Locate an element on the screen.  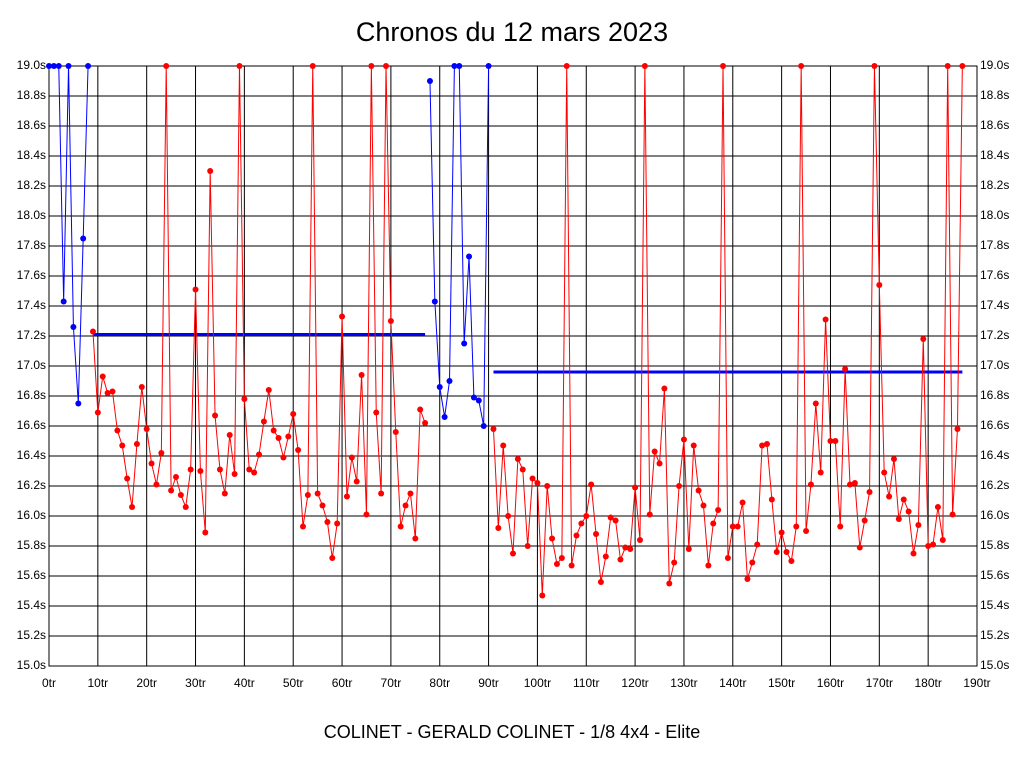
y2-tick-label: 18.0s is located at coordinates (994, 215).